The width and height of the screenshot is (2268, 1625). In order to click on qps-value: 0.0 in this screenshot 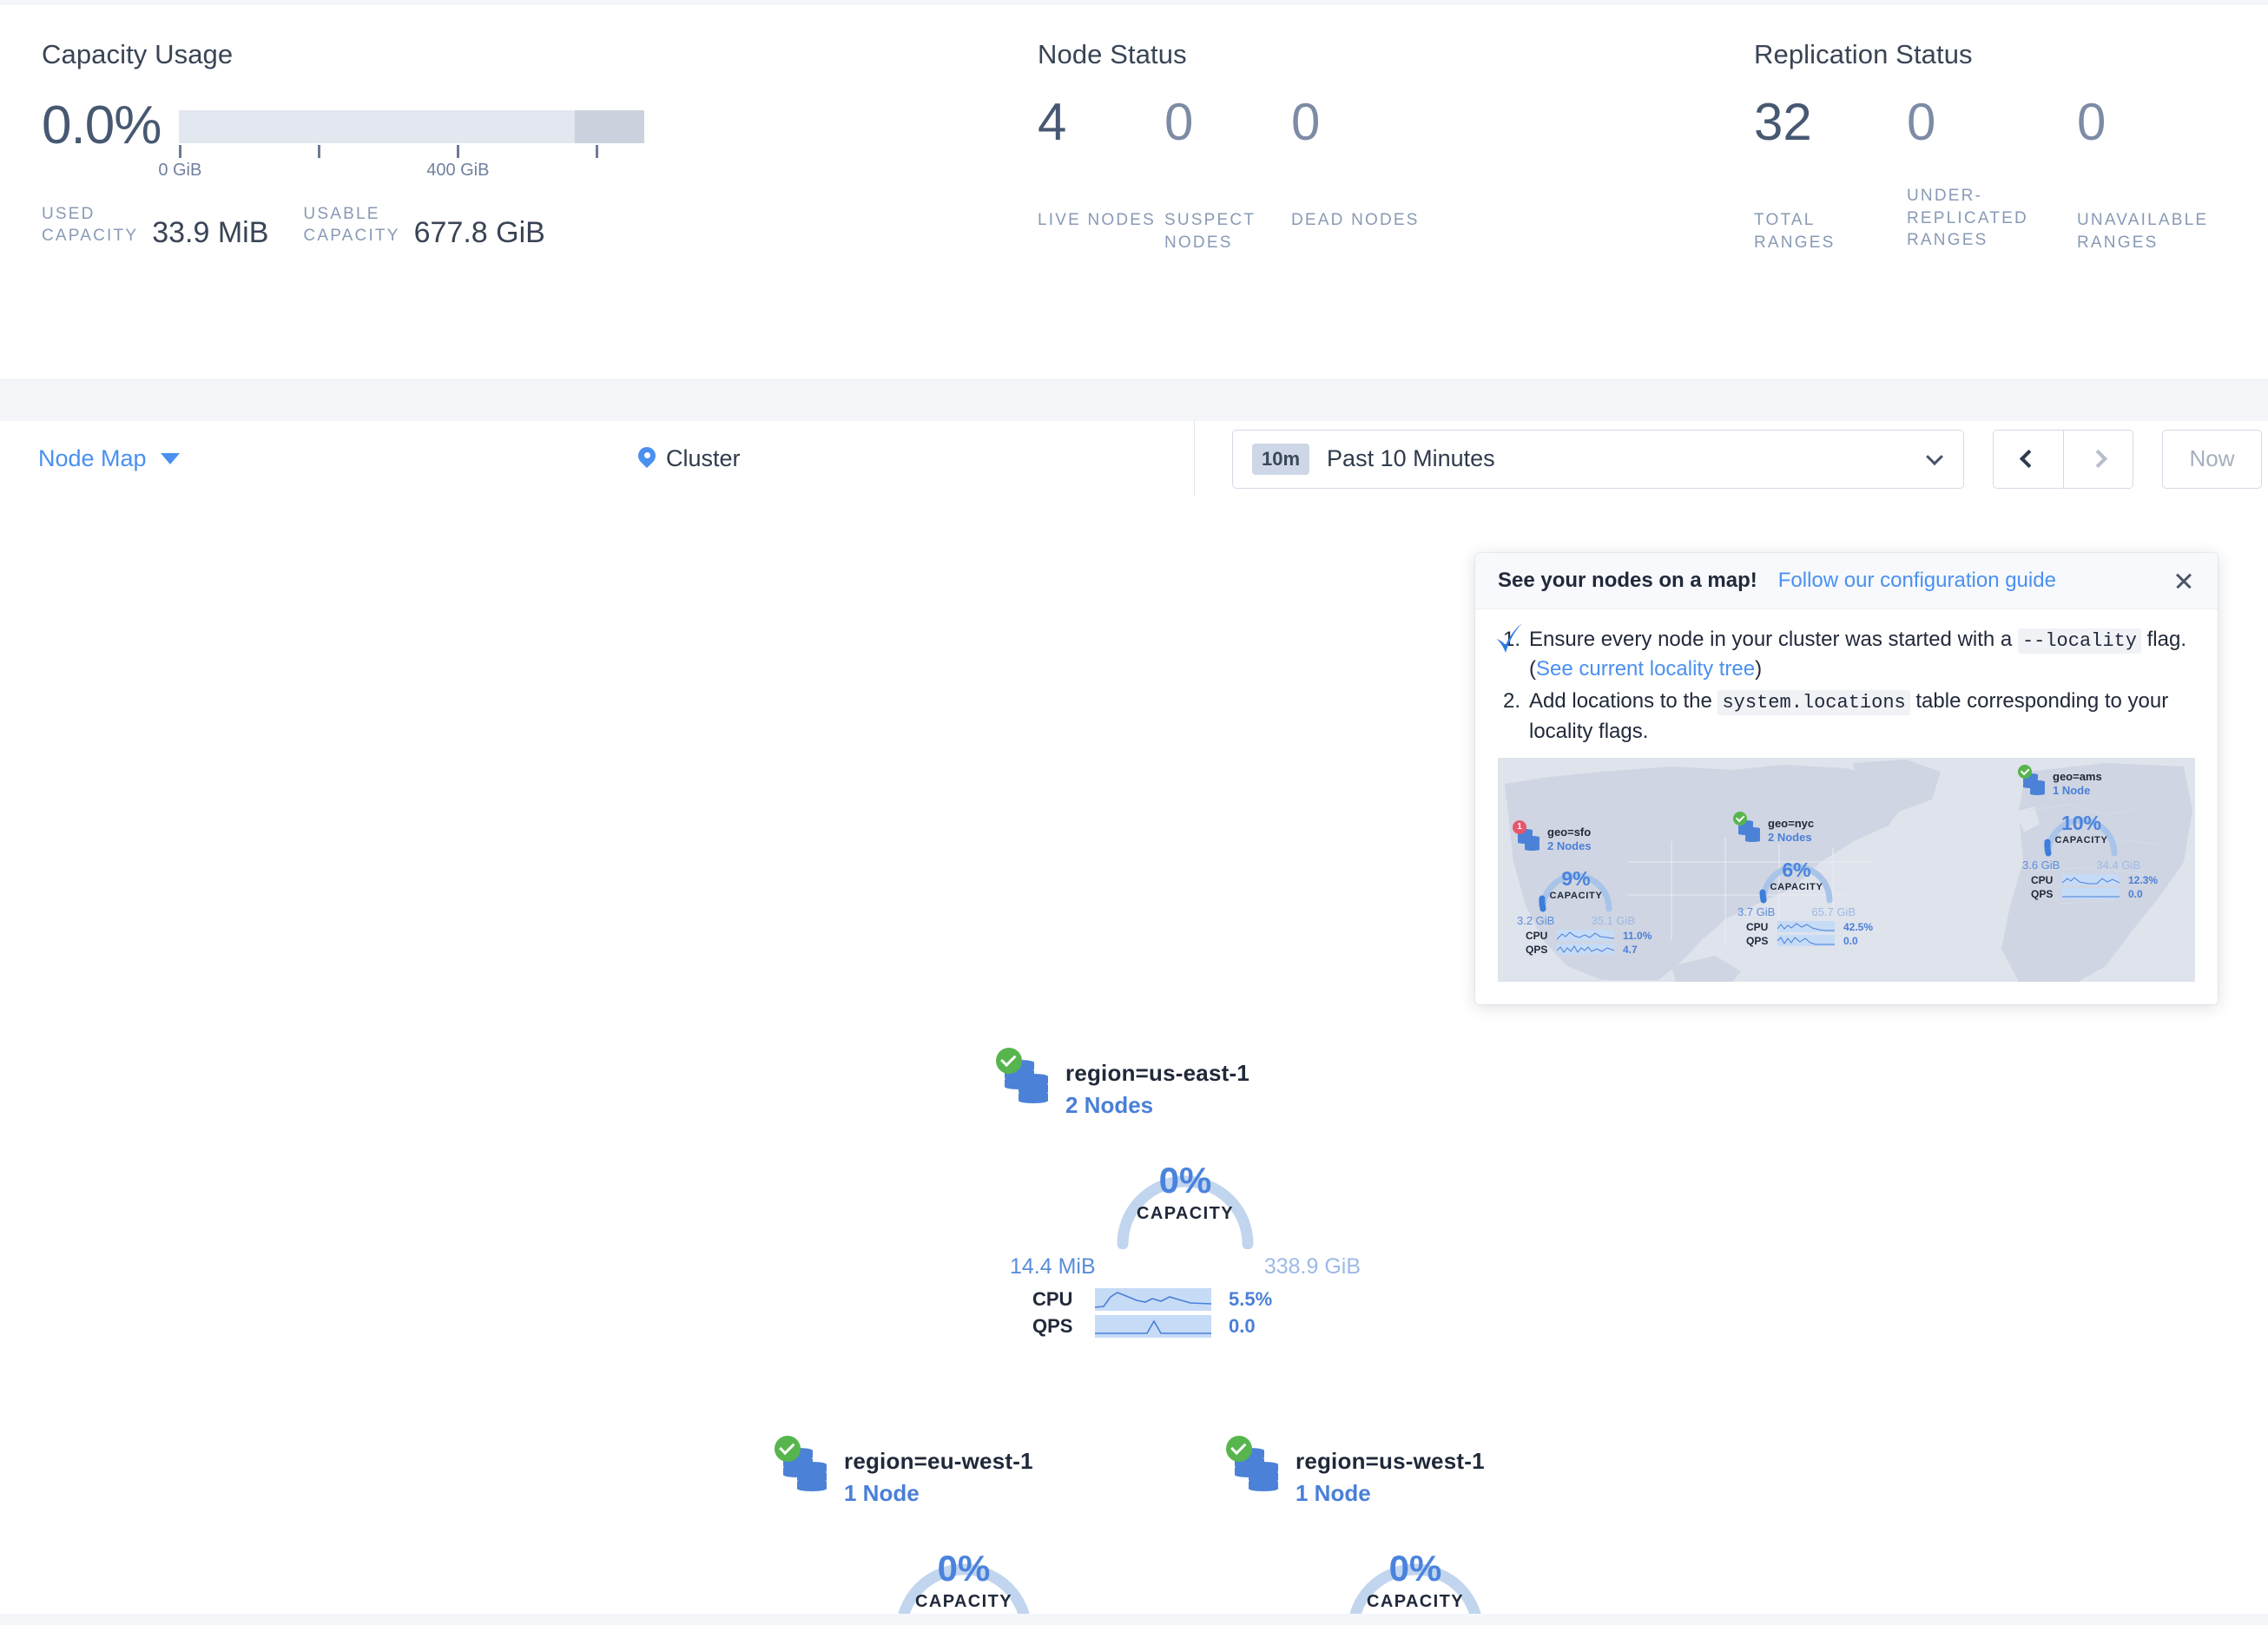, I will do `click(2135, 893)`.